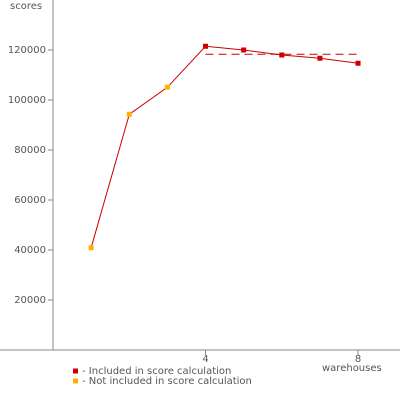 Image resolution: width=400 pixels, height=400 pixels. I want to click on y-axis-label: scores, so click(26, 6).